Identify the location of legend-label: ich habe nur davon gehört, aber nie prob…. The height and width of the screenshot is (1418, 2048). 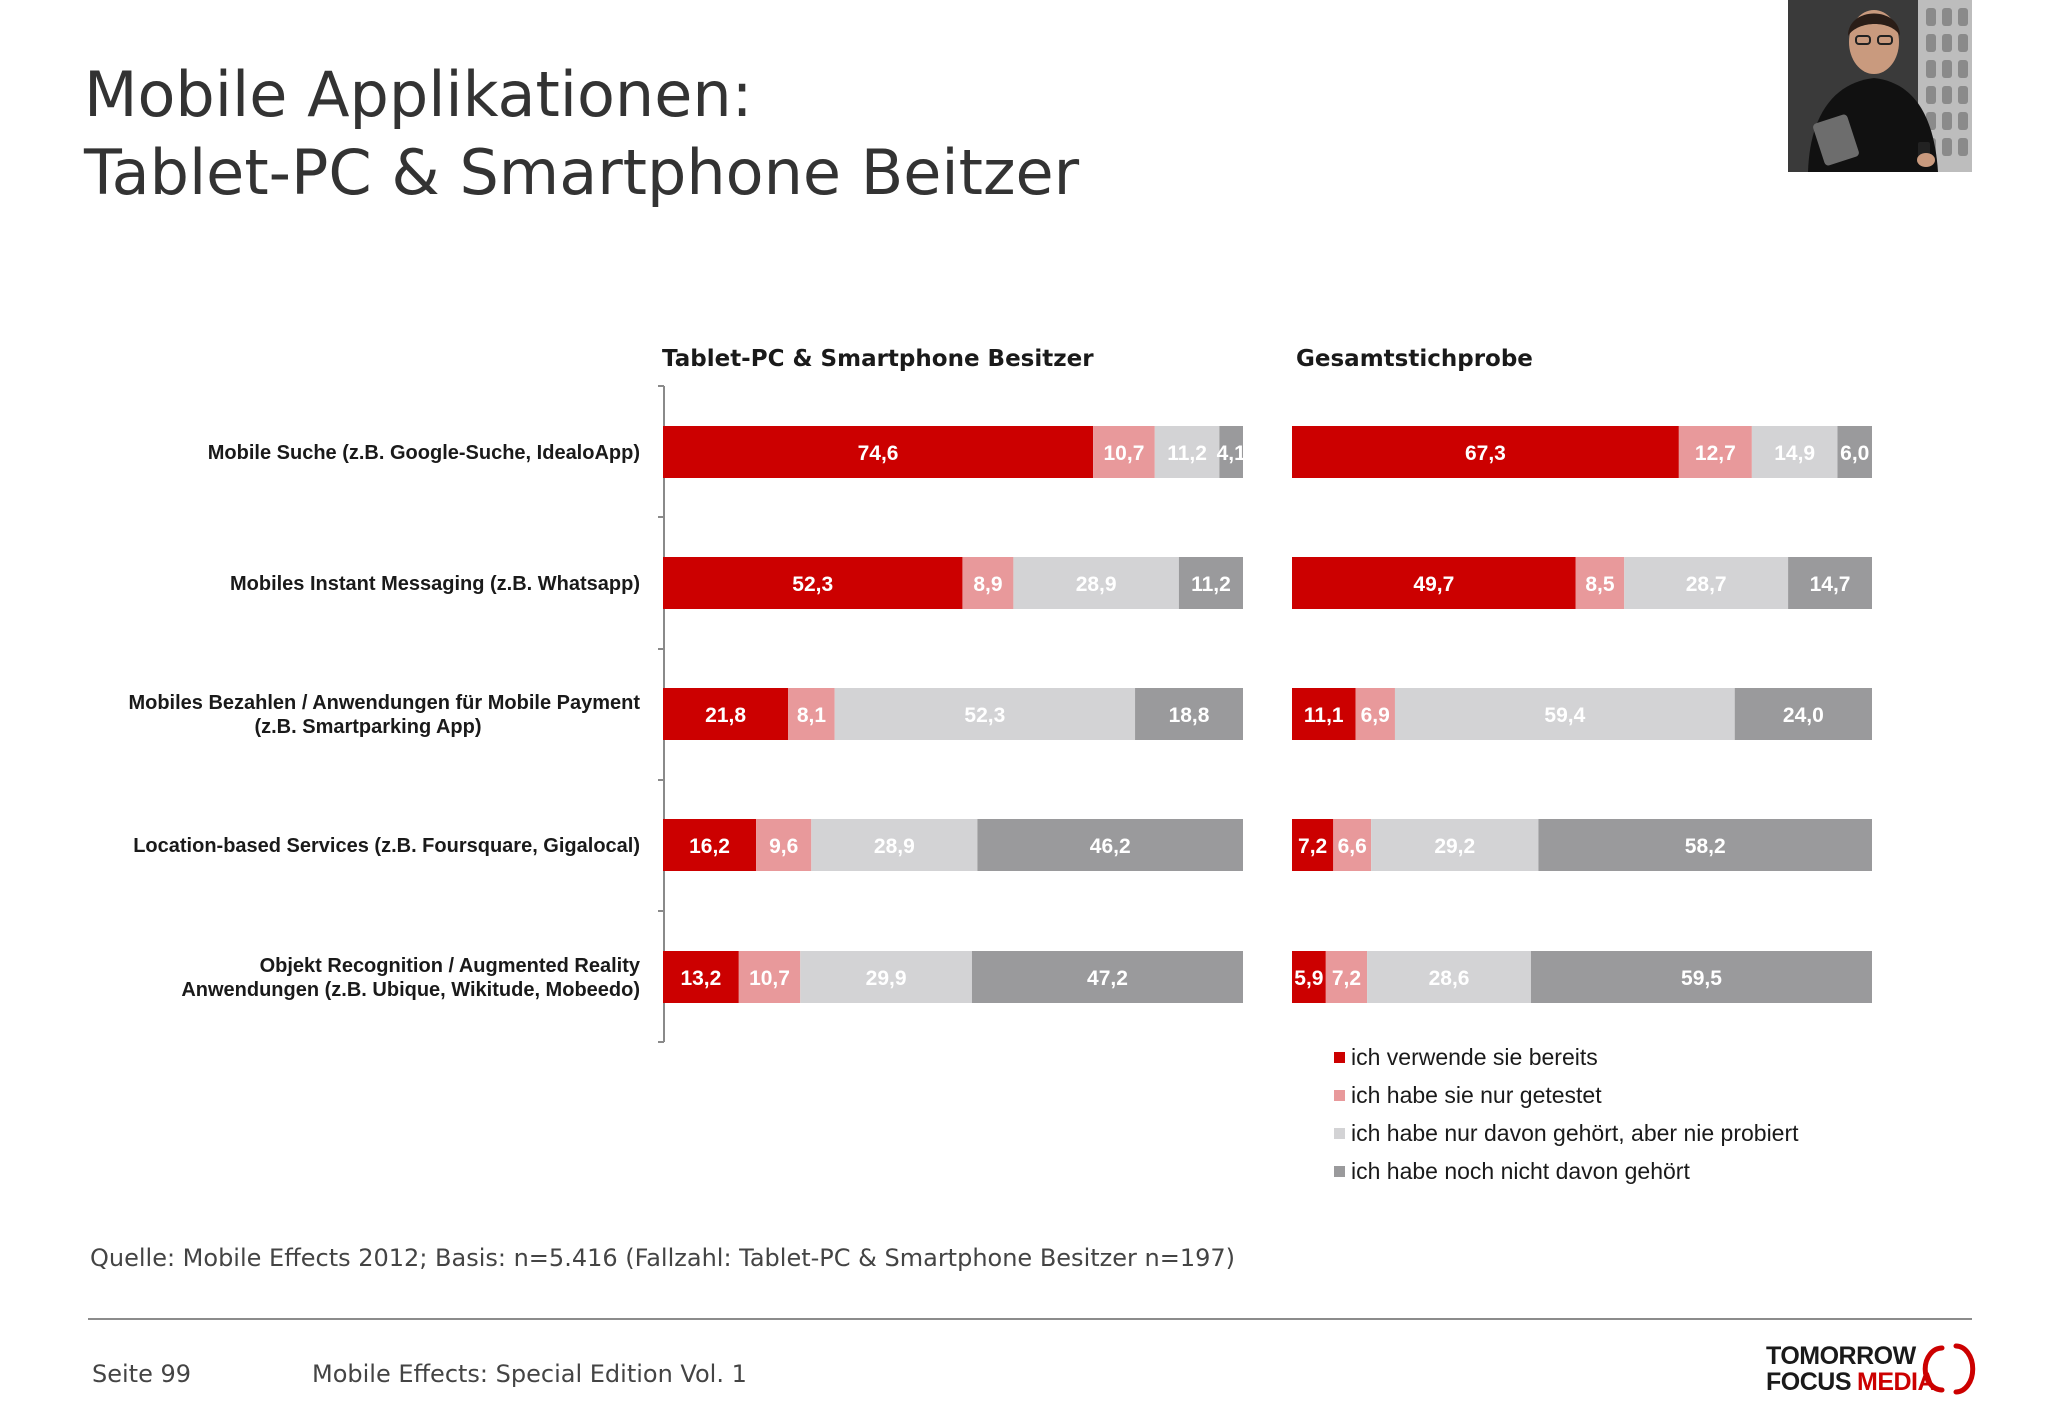
(1575, 1132).